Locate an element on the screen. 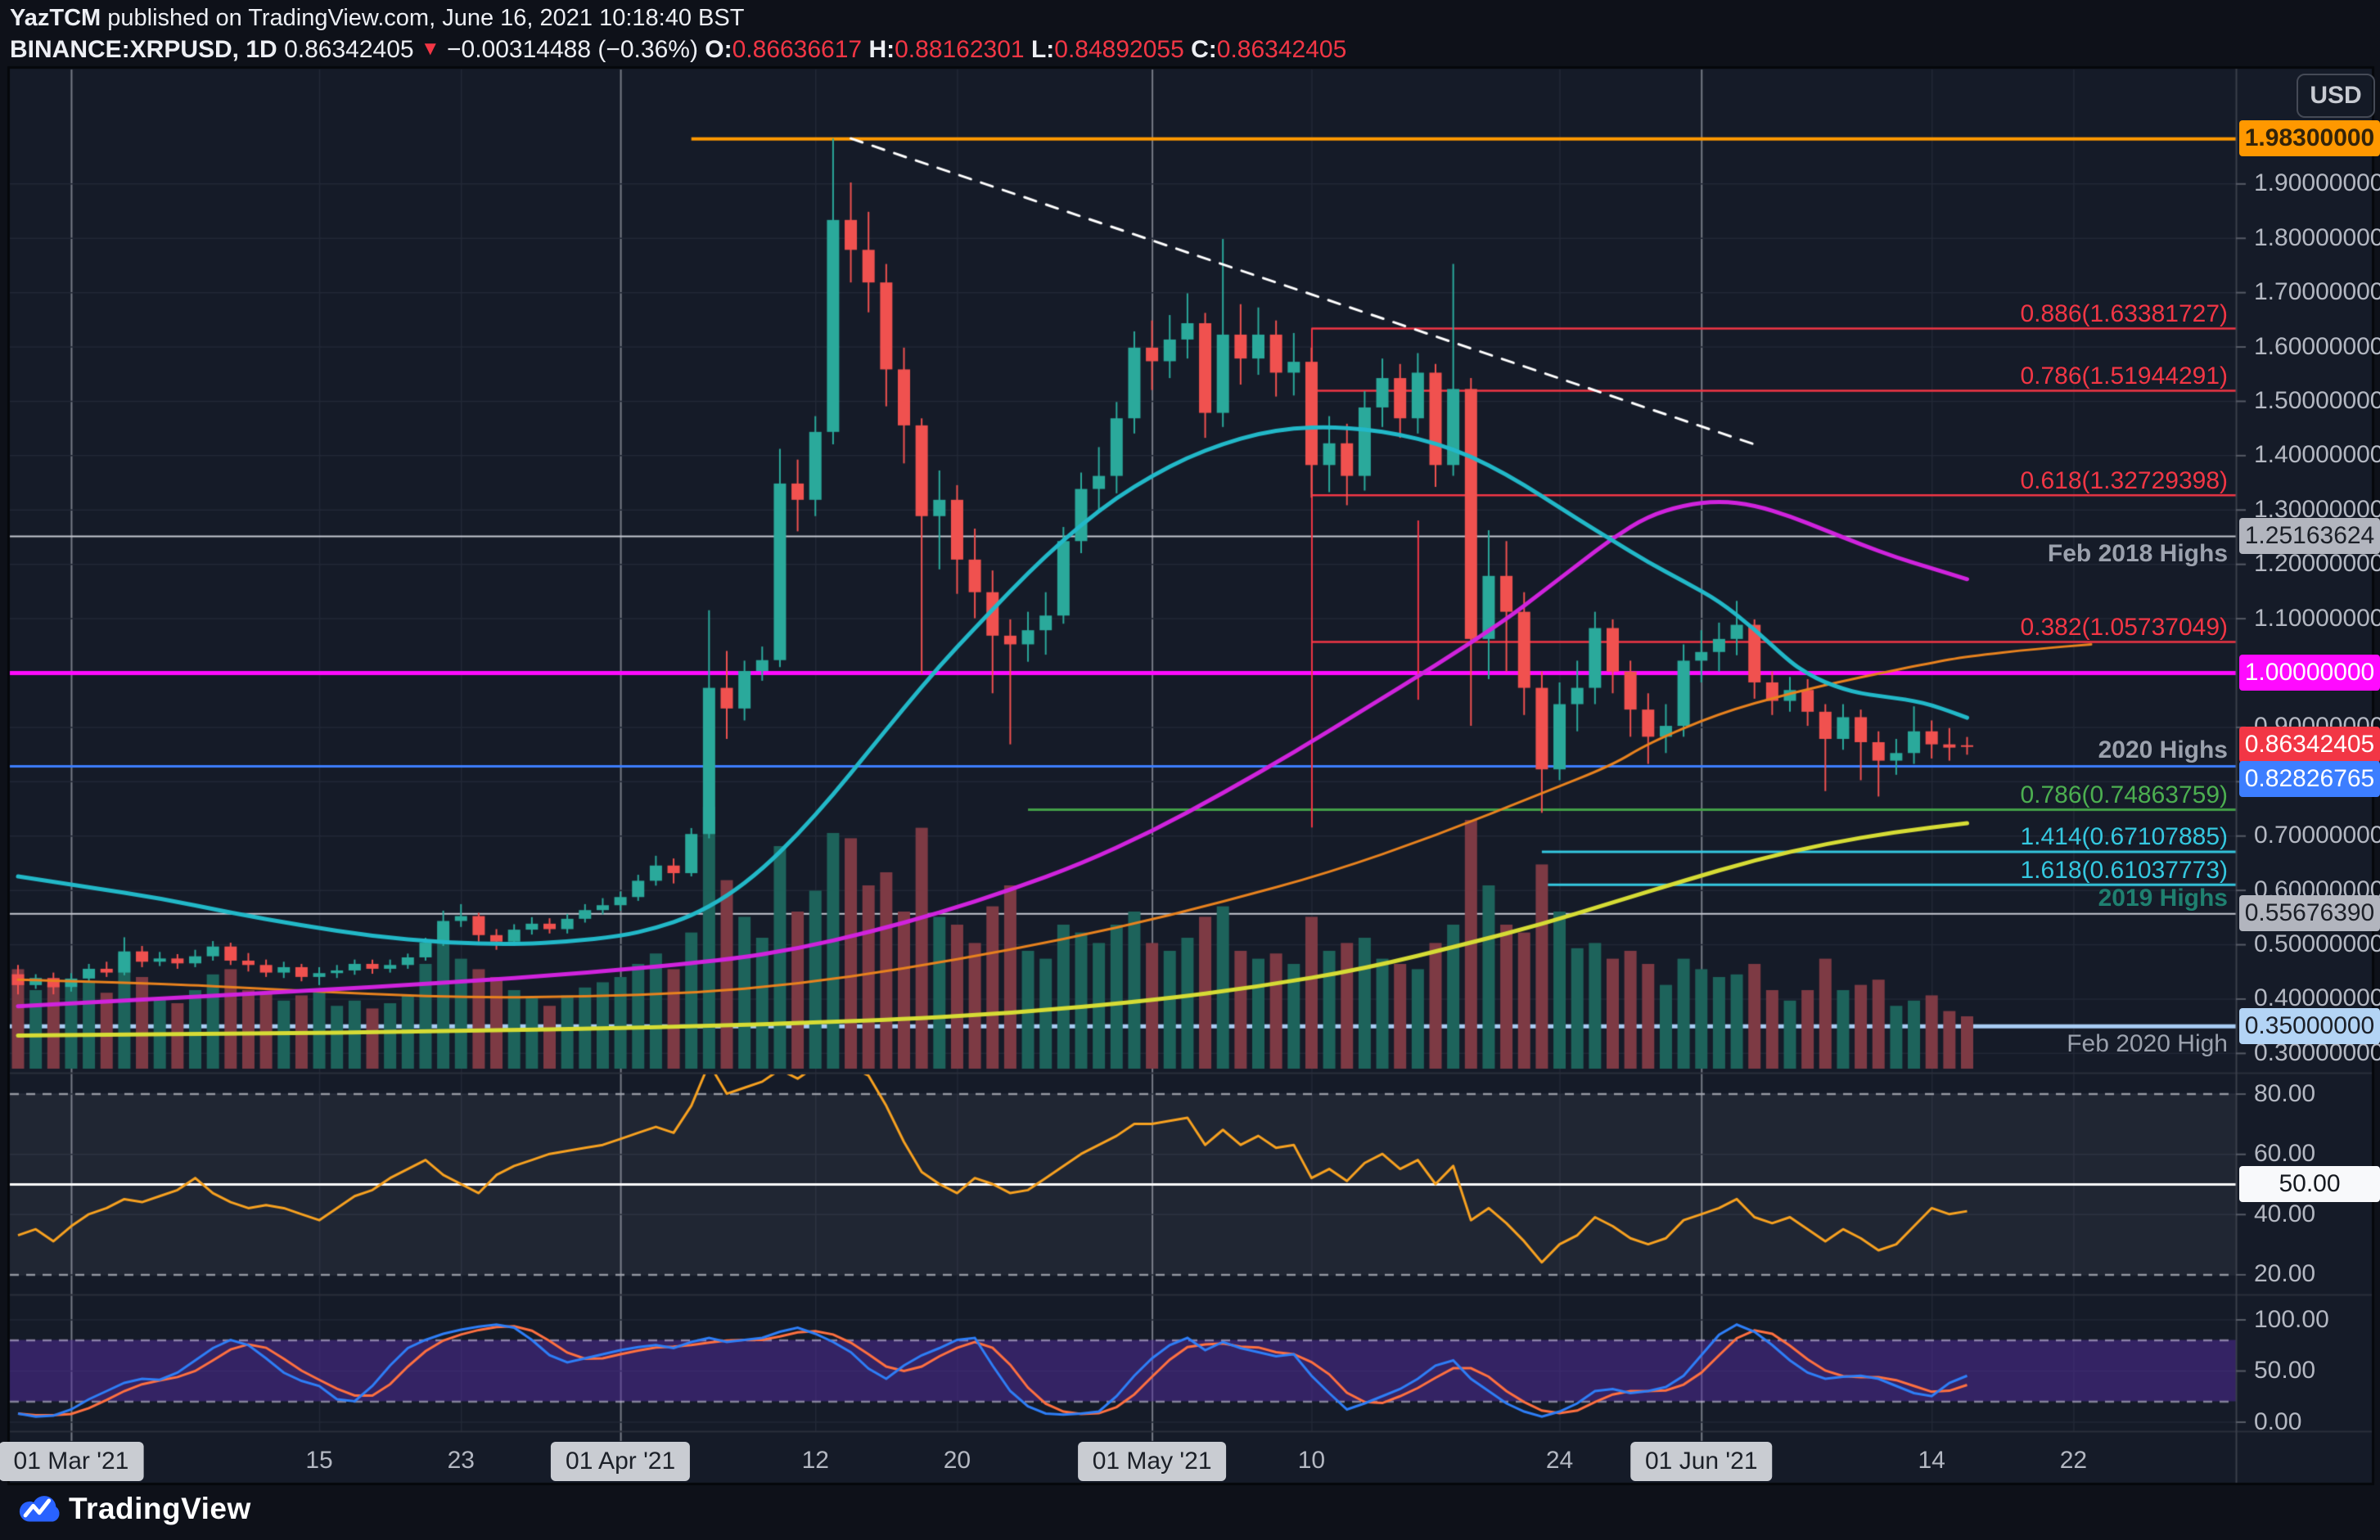 This screenshot has width=2380, height=1540. price-tick-label: 1.60000000 is located at coordinates (2317, 346).